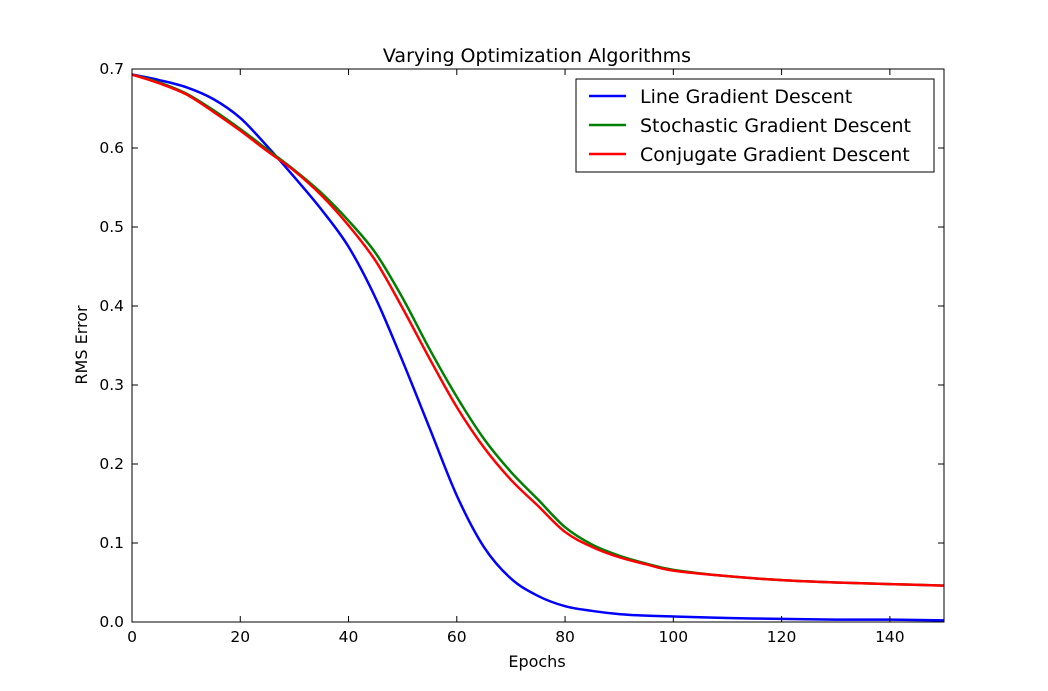  Describe the element at coordinates (111, 227) in the screenshot. I see `y-tick-label: 0.5` at that location.